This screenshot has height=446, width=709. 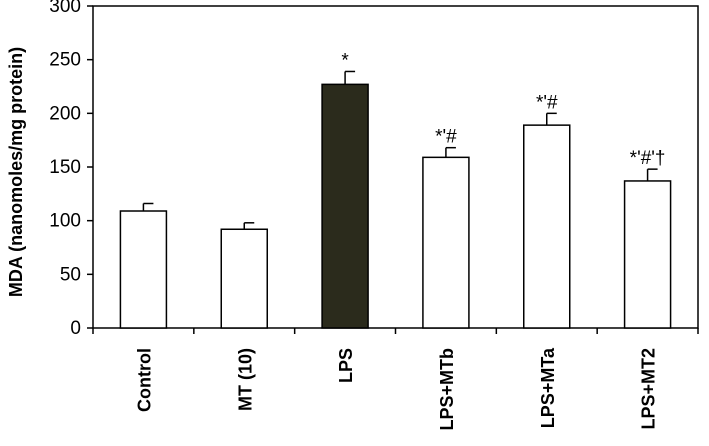 What do you see at coordinates (345, 206) in the screenshot?
I see `bar-lps` at bounding box center [345, 206].